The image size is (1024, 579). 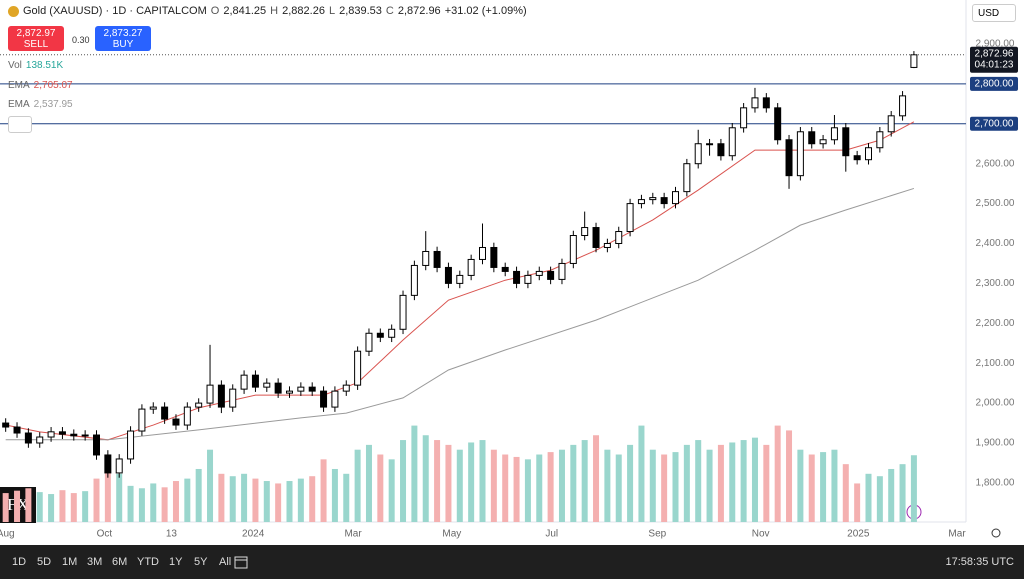 I want to click on symbol: Gold (XAUUSD) · 1D · CAPITALCOM, so click(x=115, y=11).